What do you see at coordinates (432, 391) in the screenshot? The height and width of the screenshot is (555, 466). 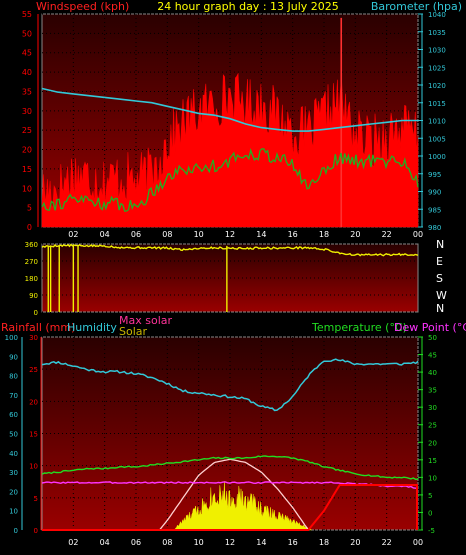 I see `temperature-tick-label: 35` at bounding box center [432, 391].